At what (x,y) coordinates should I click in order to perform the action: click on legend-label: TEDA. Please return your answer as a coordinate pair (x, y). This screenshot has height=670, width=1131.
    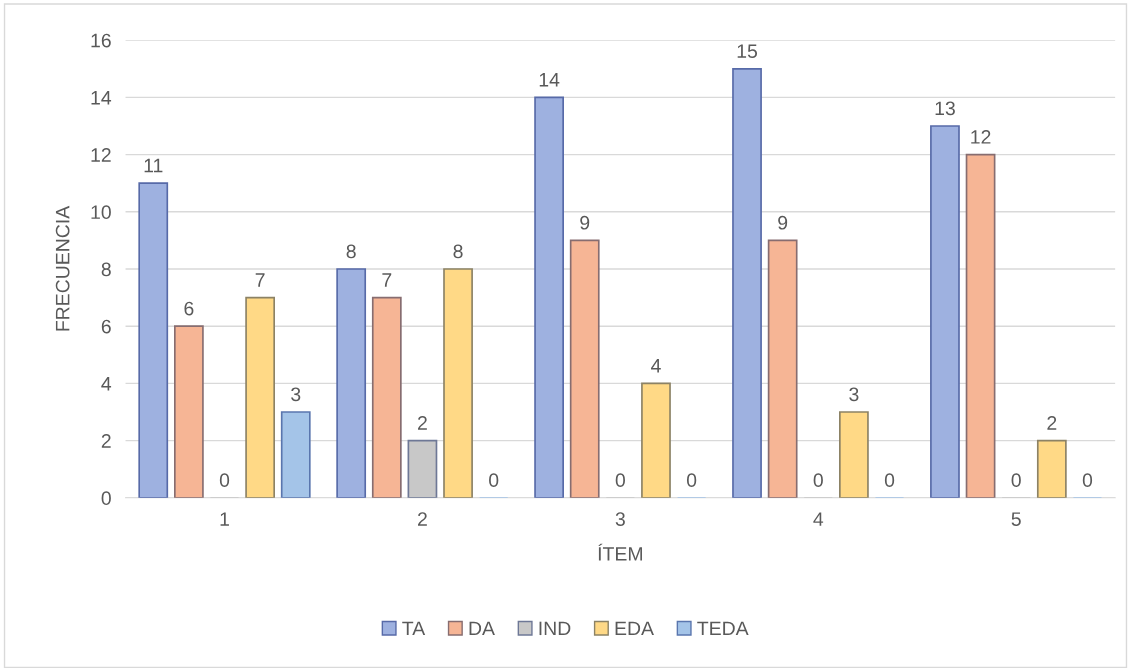
    Looking at the image, I should click on (723, 628).